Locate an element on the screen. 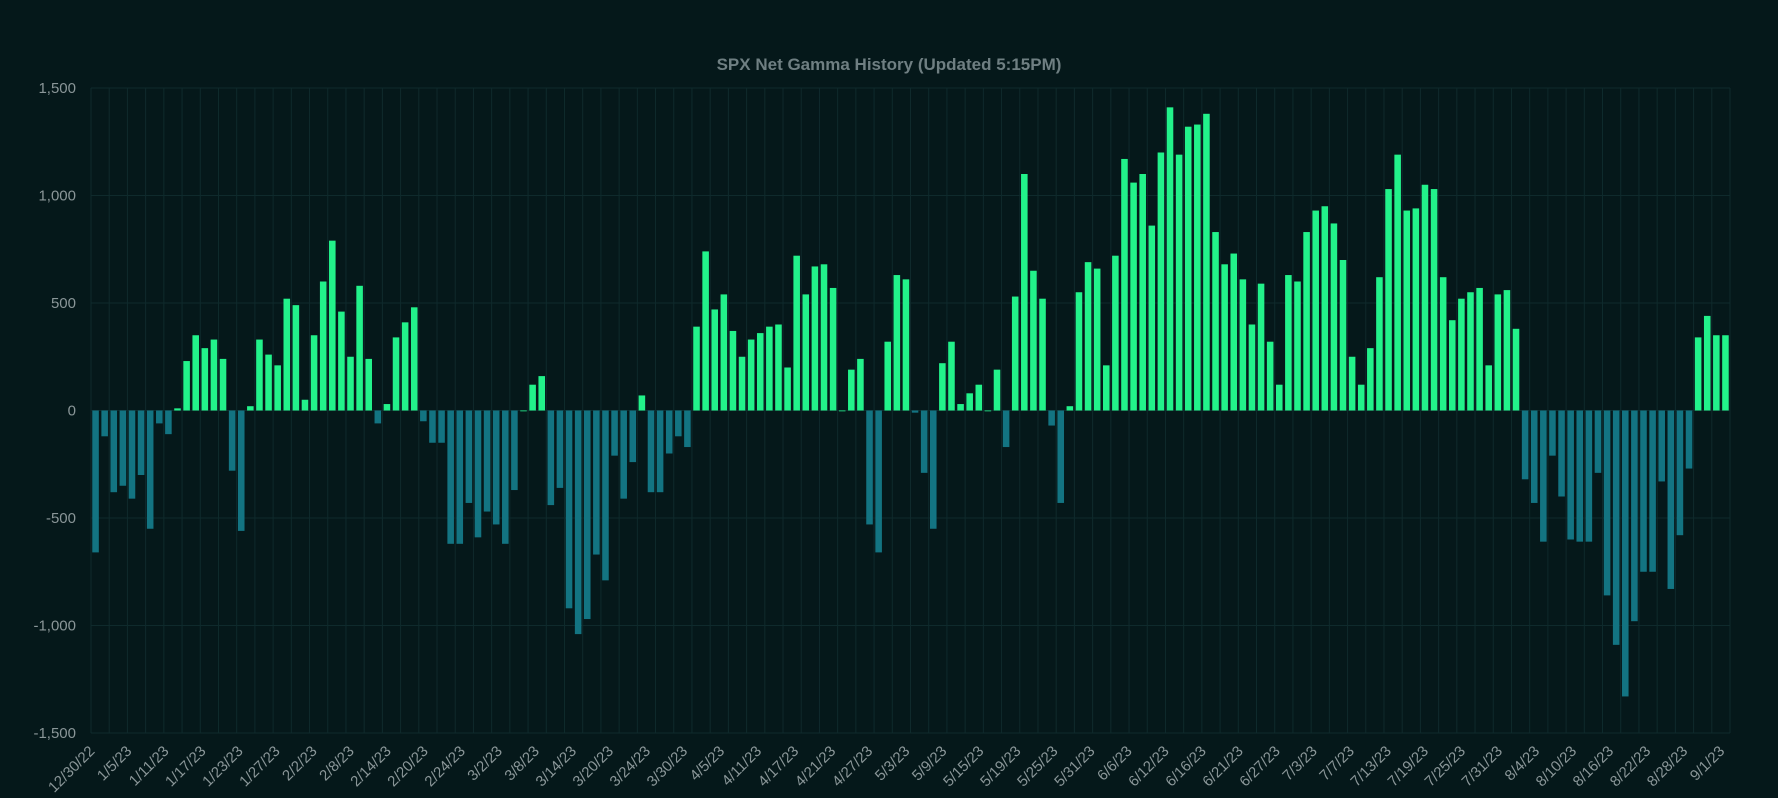  y-axis-ticks: 1,500 1,000 500 0 -500 -1,000 -1,500 is located at coordinates (54, 411).